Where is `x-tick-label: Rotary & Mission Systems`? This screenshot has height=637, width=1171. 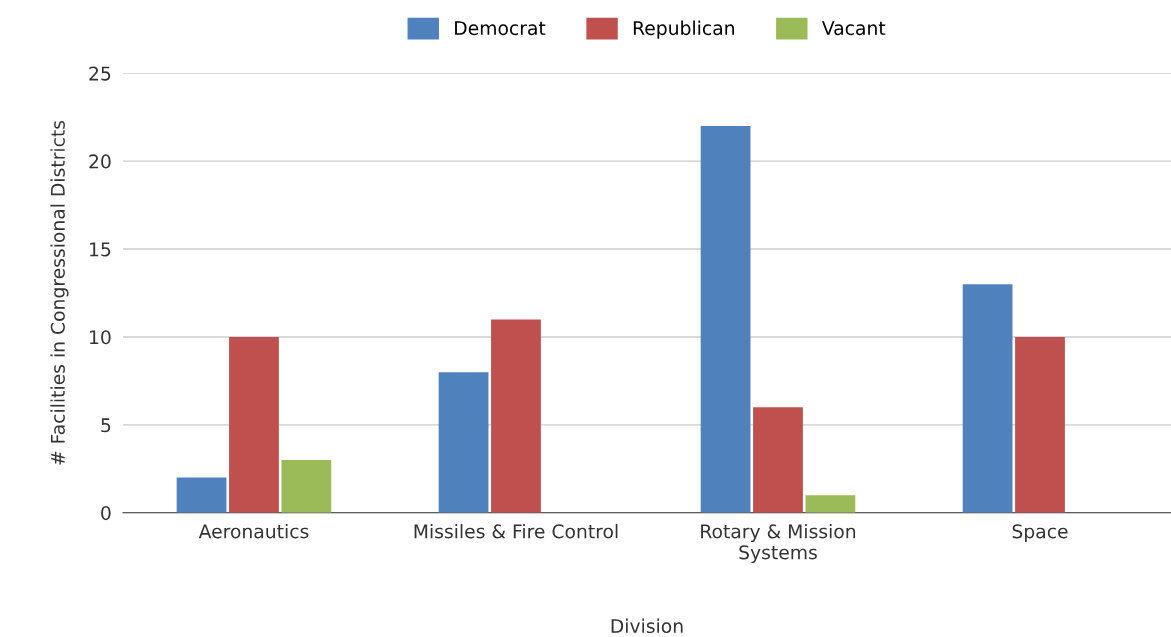
x-tick-label: Rotary & Mission Systems is located at coordinates (778, 543).